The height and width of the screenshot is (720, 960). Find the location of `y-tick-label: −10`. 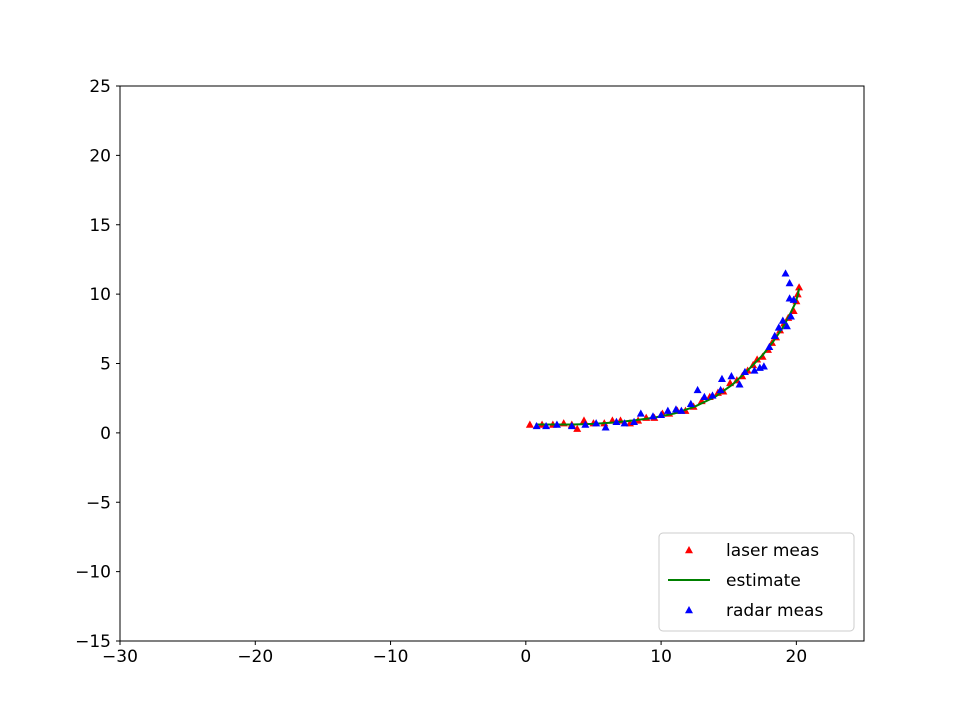

y-tick-label: −10 is located at coordinates (93, 573).